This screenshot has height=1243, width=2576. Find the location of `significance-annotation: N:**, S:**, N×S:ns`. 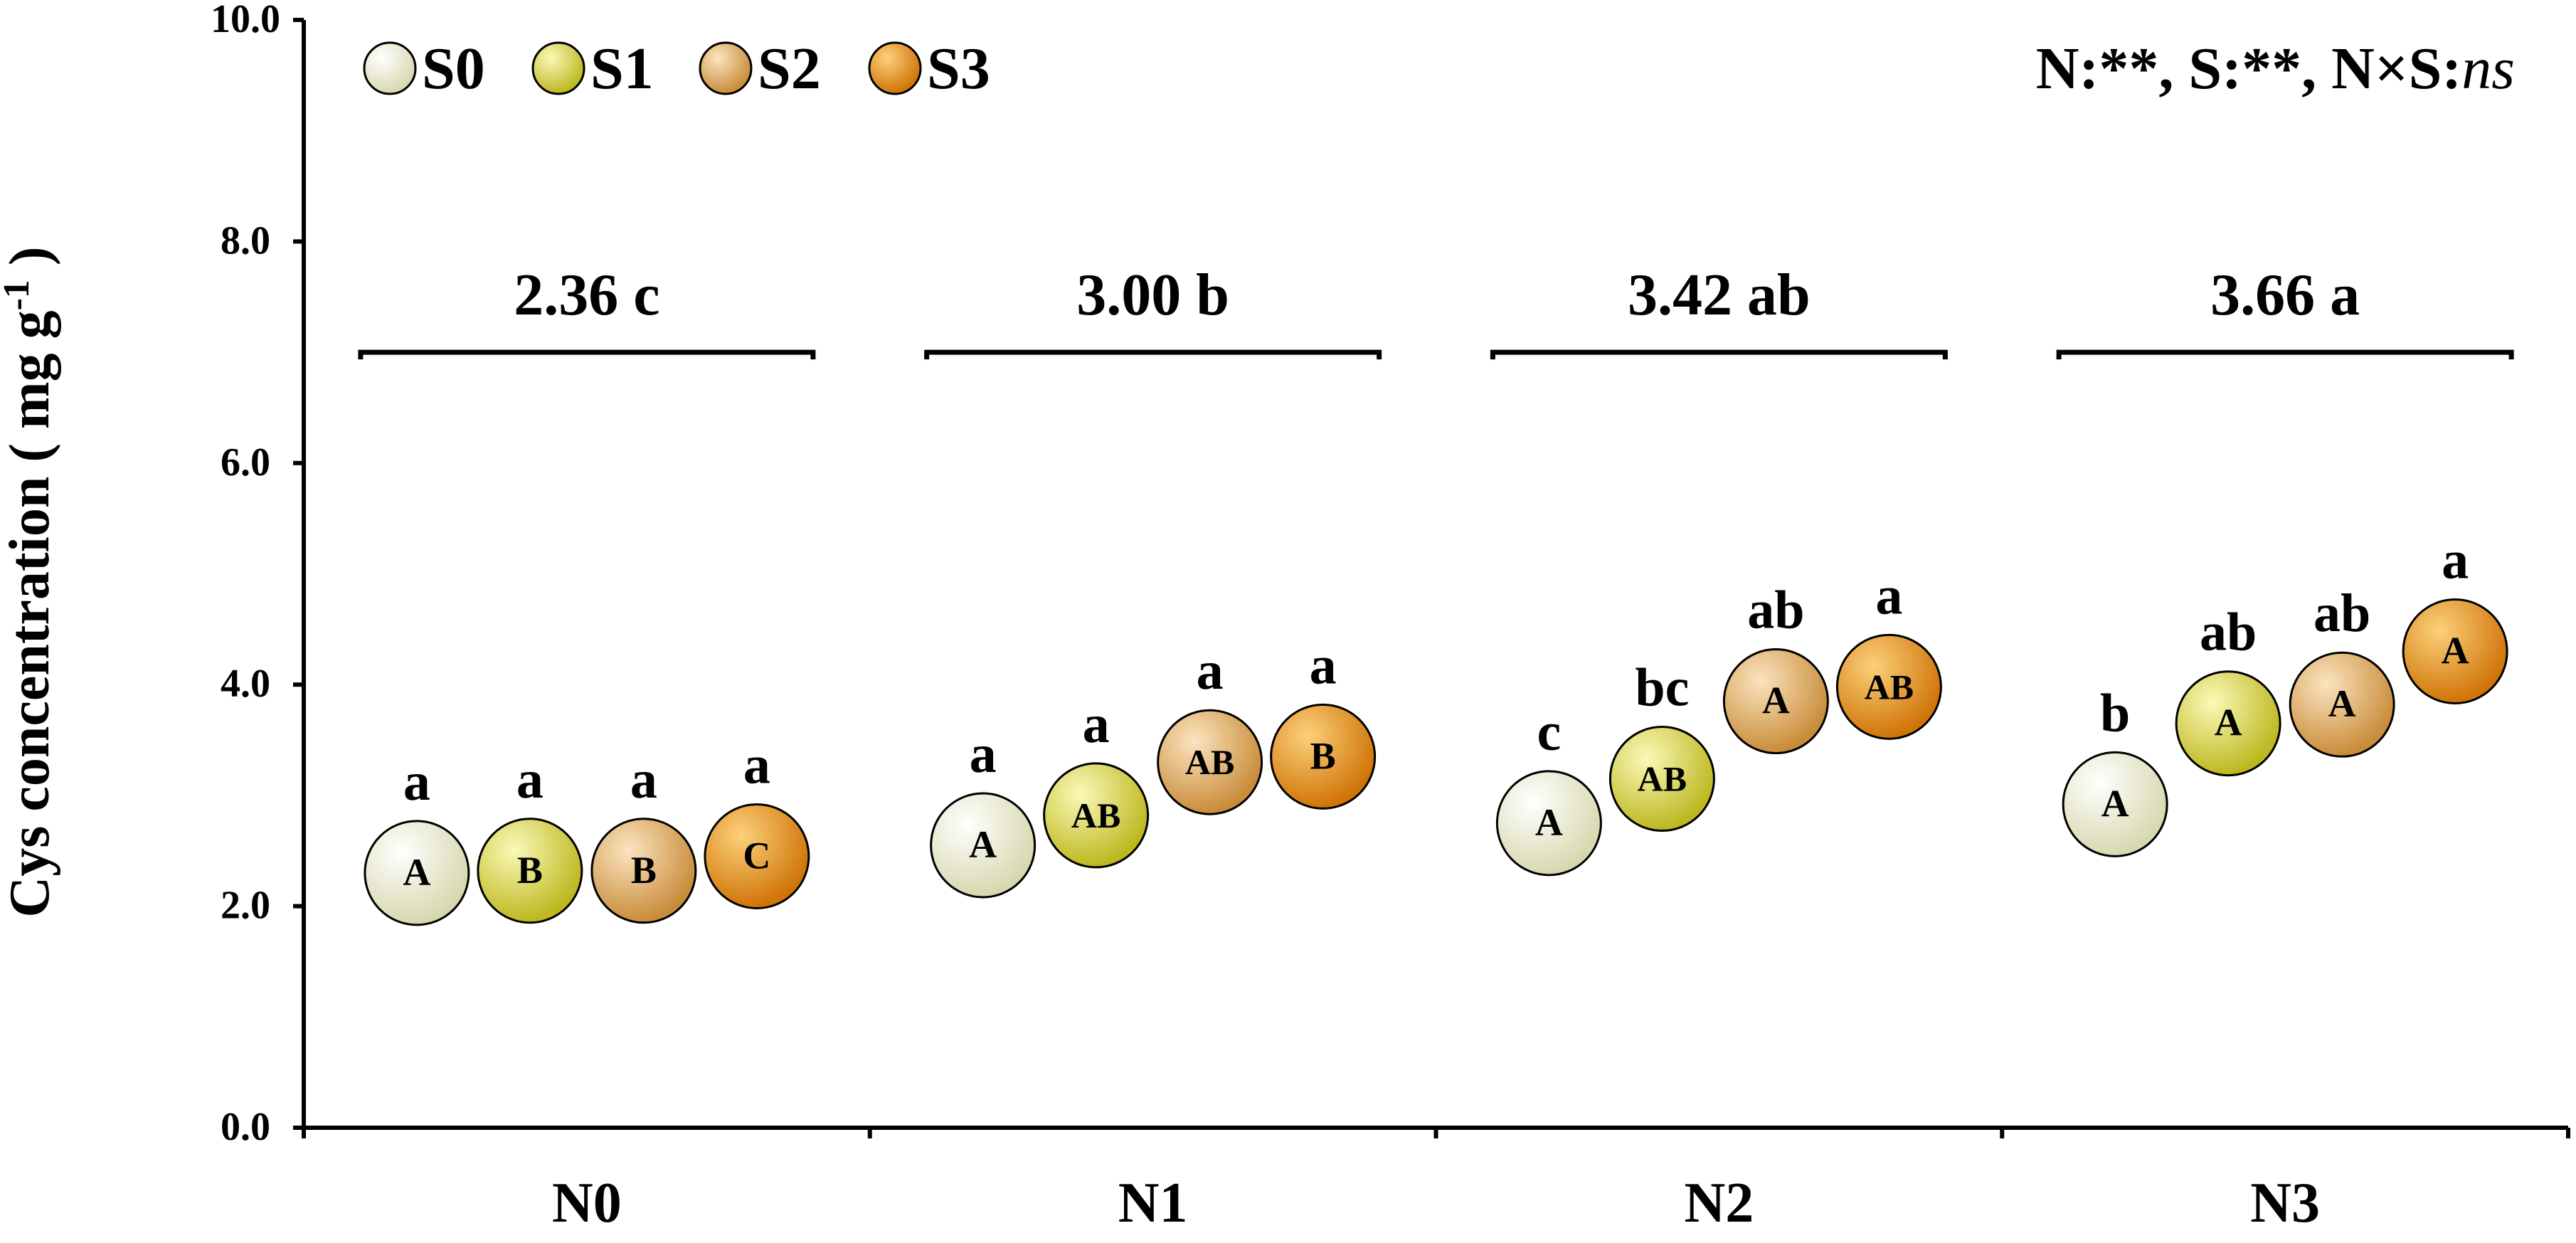

significance-annotation: N:**, S:**, N×S:ns is located at coordinates (2275, 69).